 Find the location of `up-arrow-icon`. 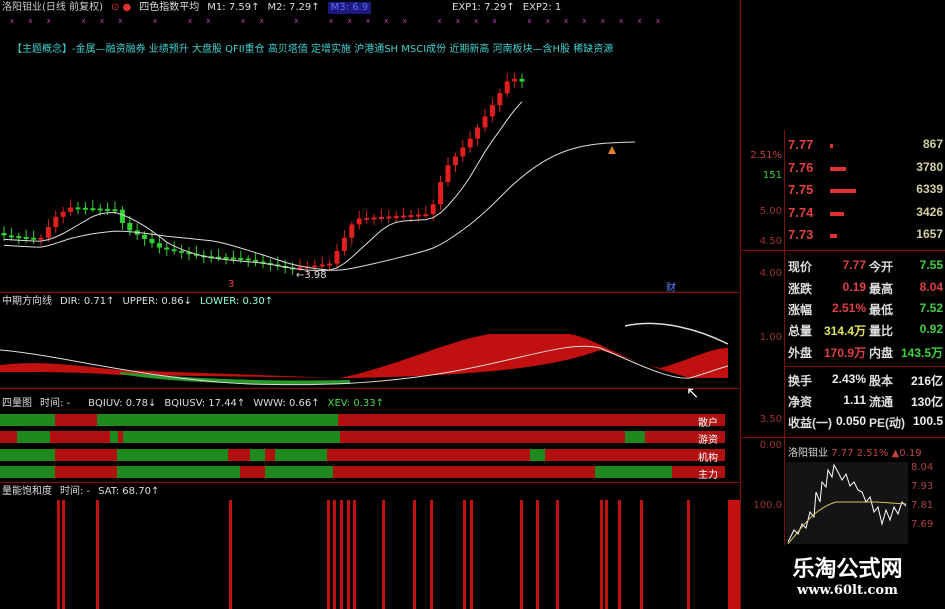

up-arrow-icon is located at coordinates (612, 150).